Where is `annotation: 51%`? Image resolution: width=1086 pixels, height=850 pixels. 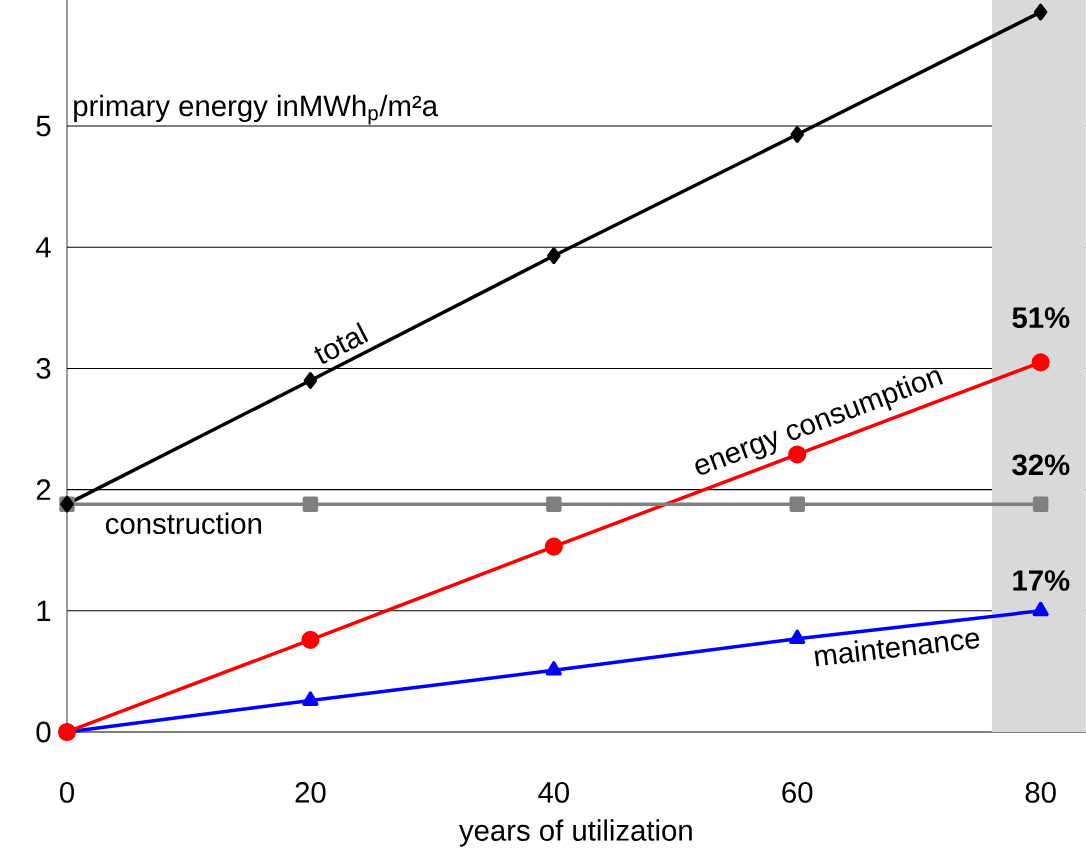 annotation: 51% is located at coordinates (1041, 318).